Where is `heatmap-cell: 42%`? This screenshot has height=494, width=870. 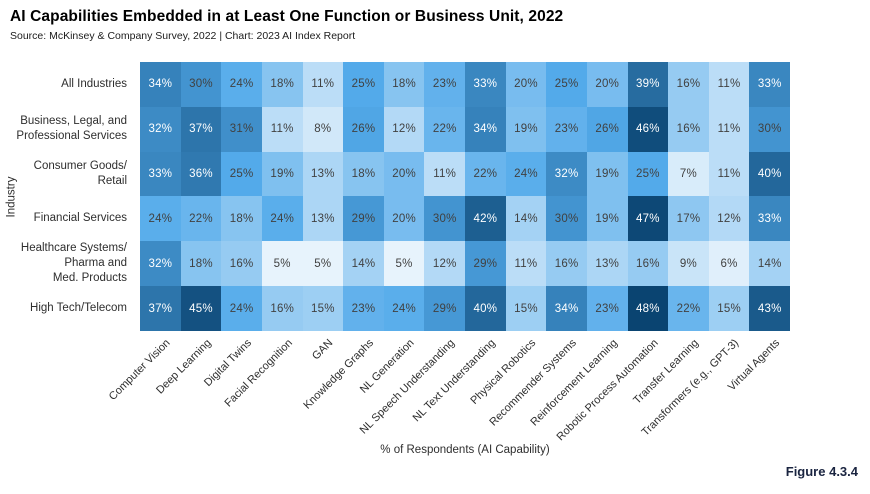
heatmap-cell: 42% is located at coordinates (485, 219).